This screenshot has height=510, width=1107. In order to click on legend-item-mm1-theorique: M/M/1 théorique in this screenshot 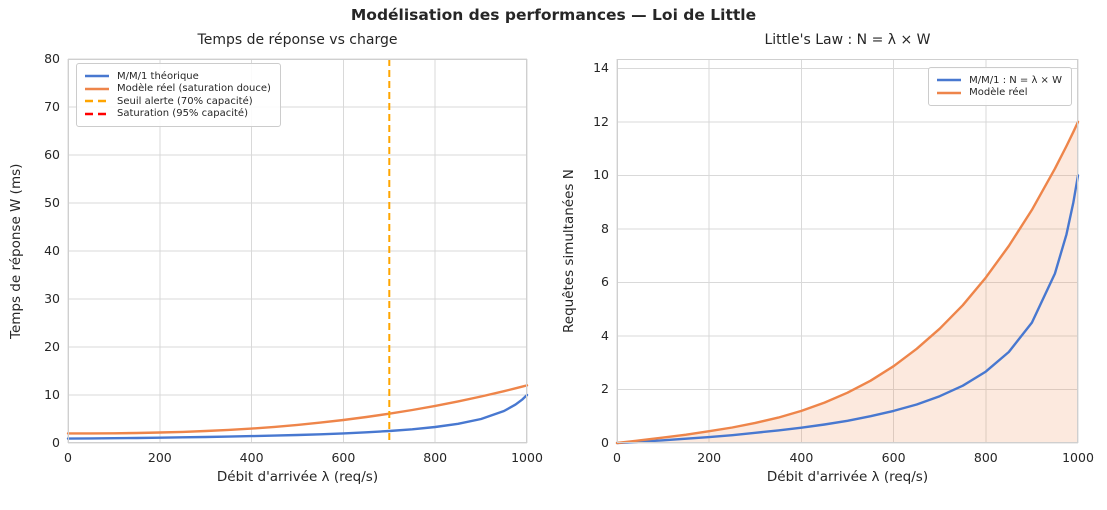, I will do `click(177, 76)`.